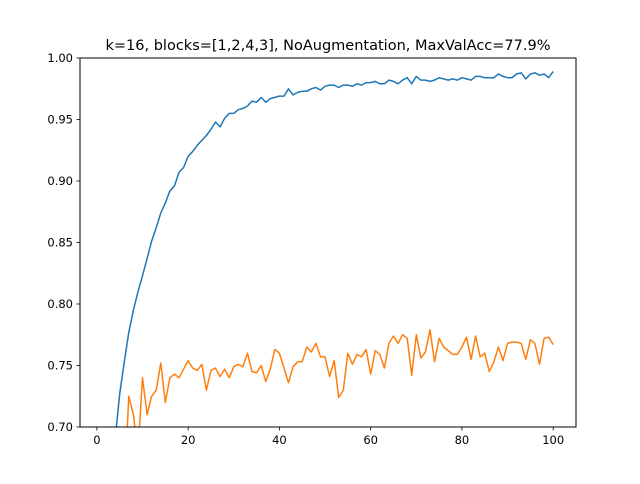 This screenshot has width=640, height=484. I want to click on x-tick-label: 20, so click(188, 440).